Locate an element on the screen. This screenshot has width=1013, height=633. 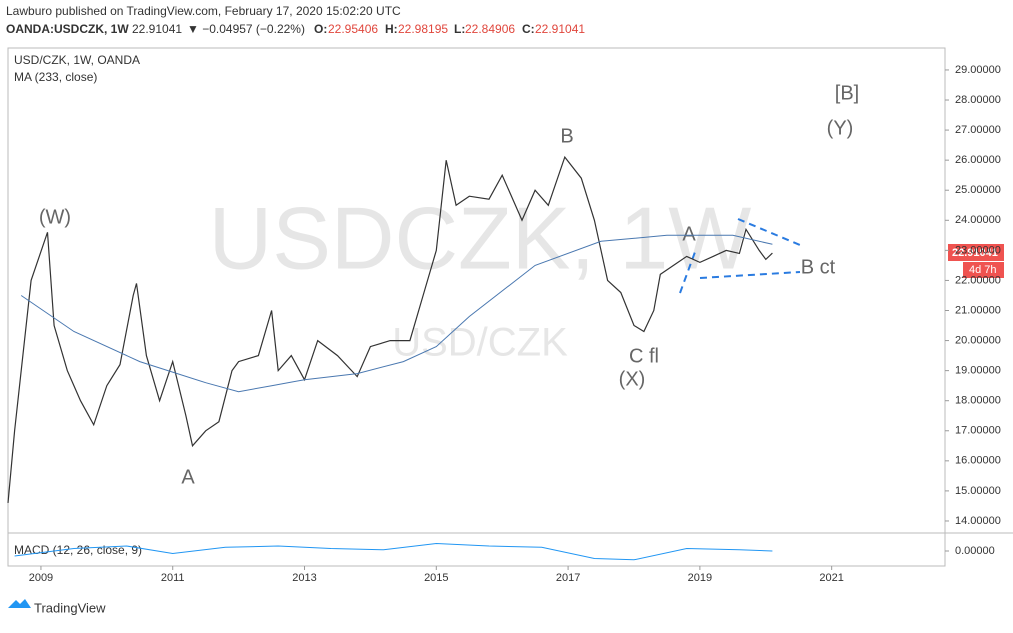
y-tick-label: 23.00000 is located at coordinates (978, 250).